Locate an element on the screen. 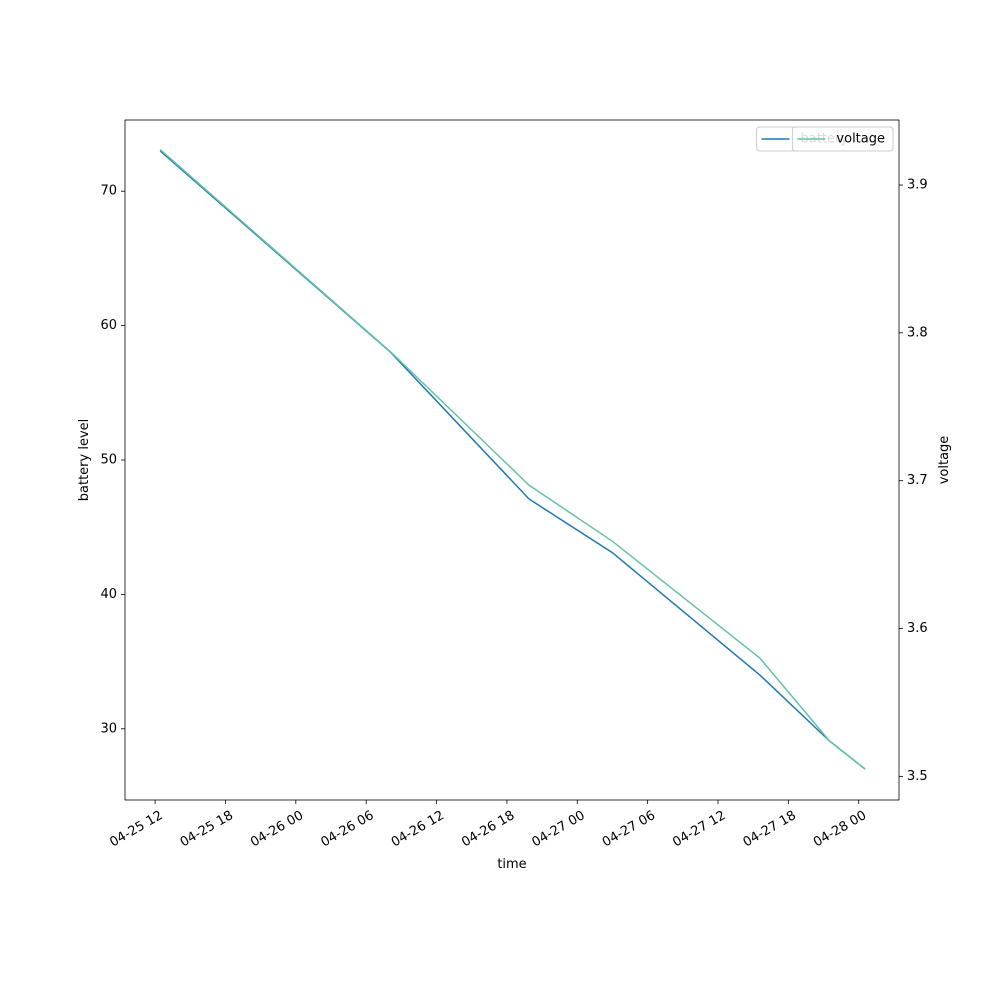 The height and width of the screenshot is (1000, 1000). legend: voltage is located at coordinates (842, 139).